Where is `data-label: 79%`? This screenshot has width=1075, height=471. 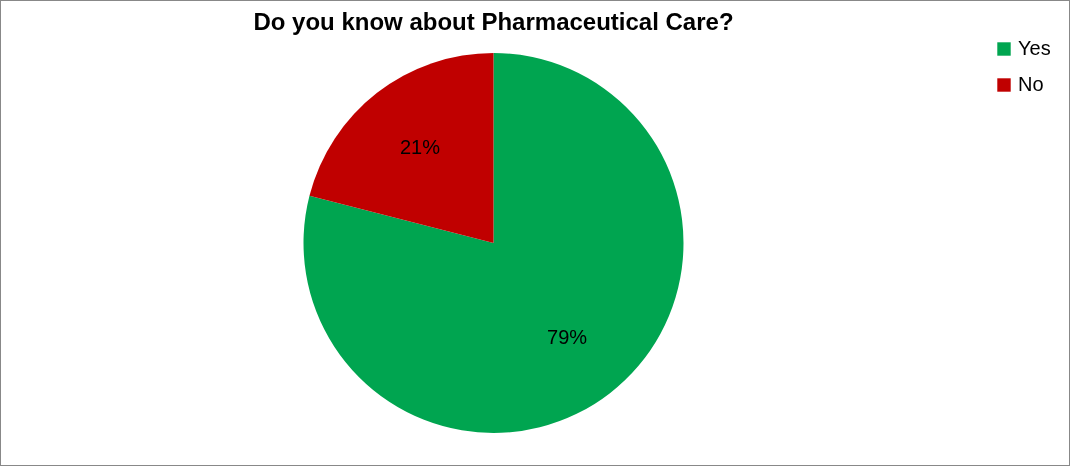
data-label: 79% is located at coordinates (567, 336).